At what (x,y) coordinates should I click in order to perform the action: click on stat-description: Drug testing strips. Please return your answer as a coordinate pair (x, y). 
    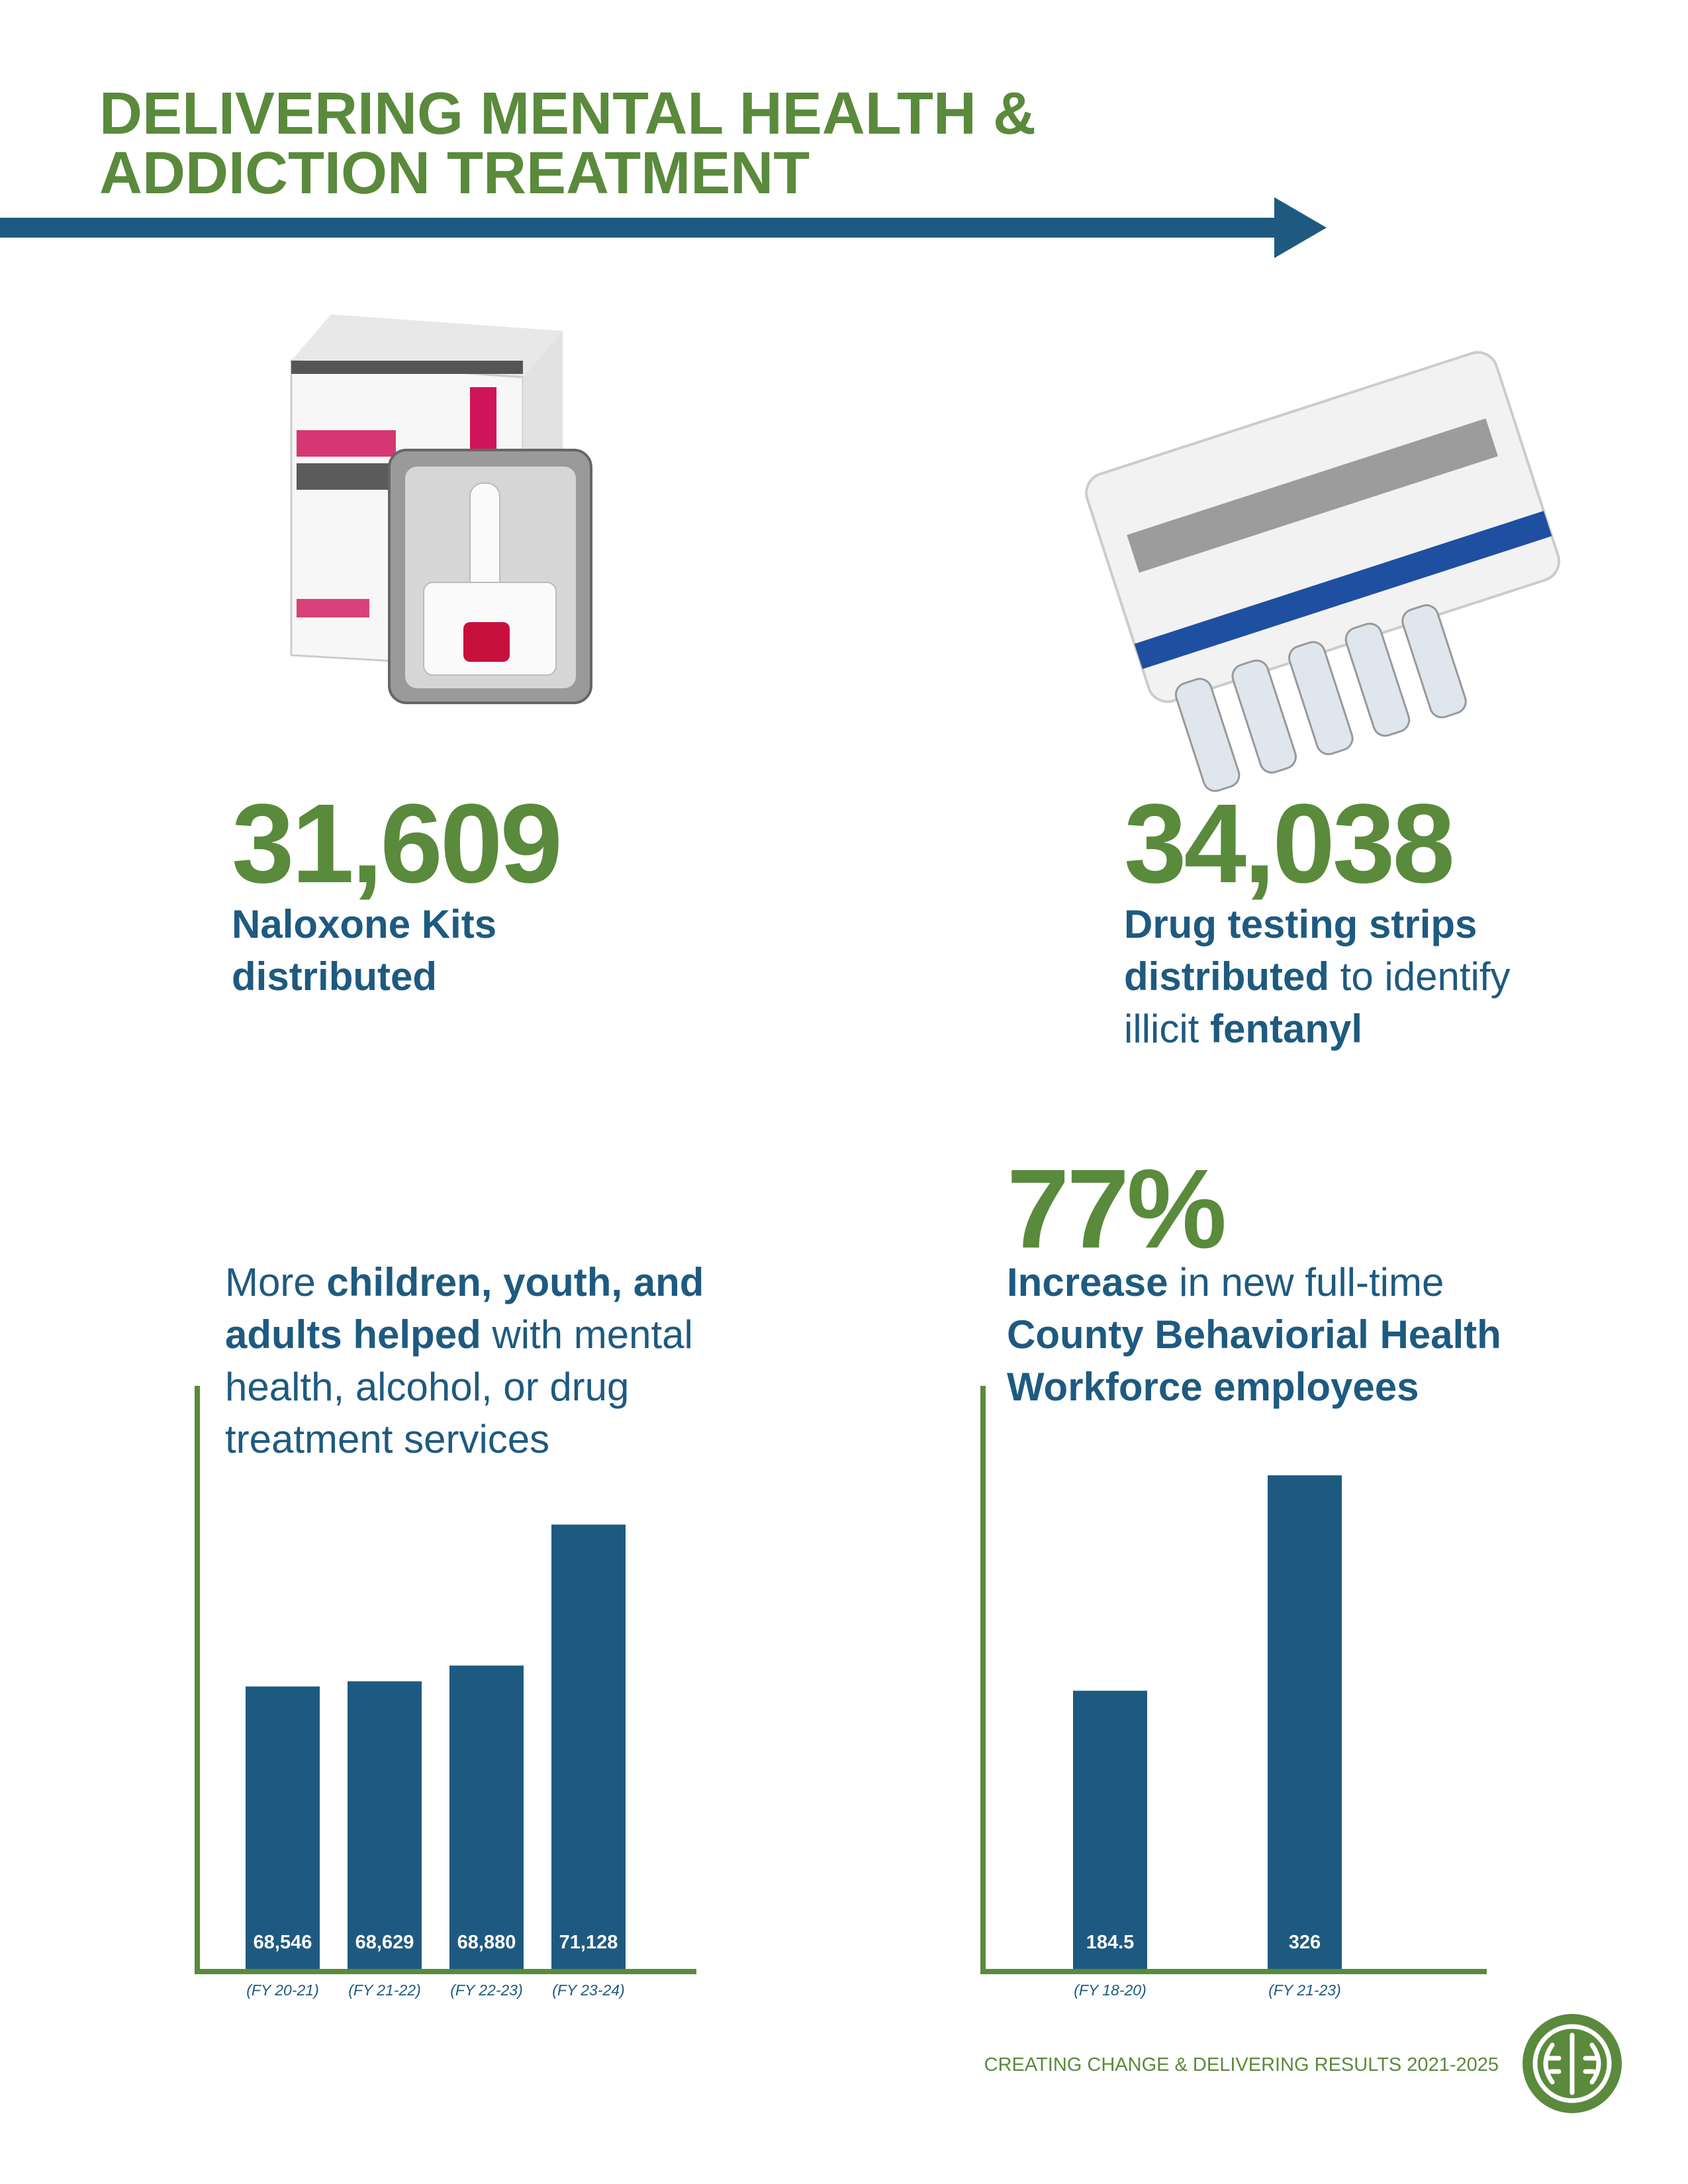
    Looking at the image, I should click on (1300, 924).